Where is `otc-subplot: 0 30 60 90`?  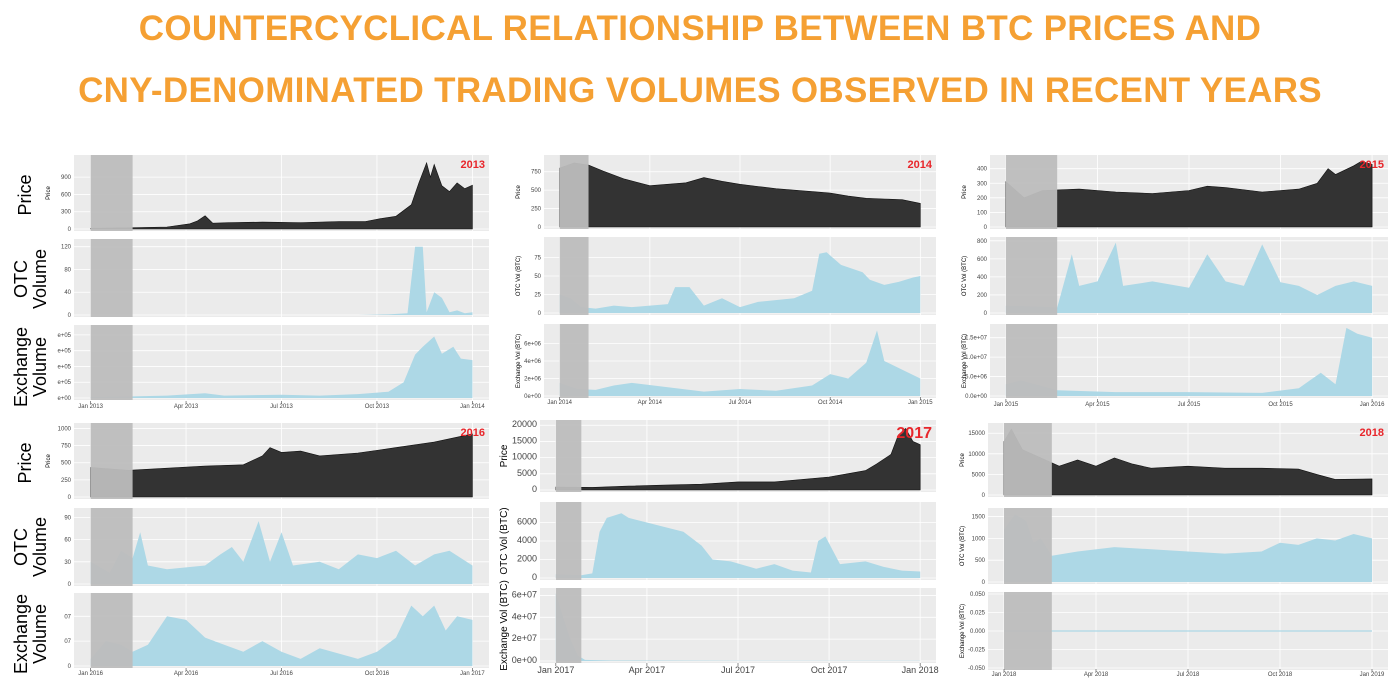
otc-subplot: 0 30 60 90 is located at coordinates (276, 548).